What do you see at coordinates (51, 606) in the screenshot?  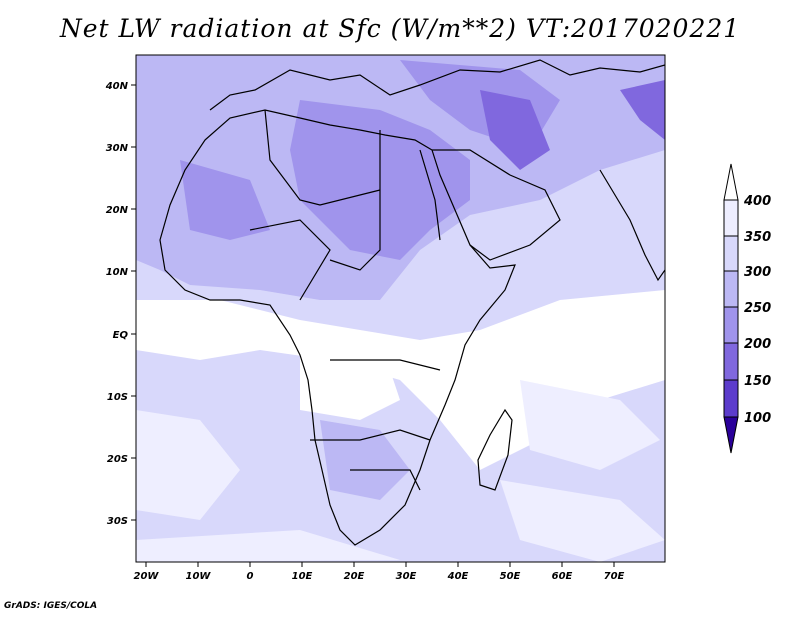 I see `credit-text: GrADS: IGES/COLA` at bounding box center [51, 606].